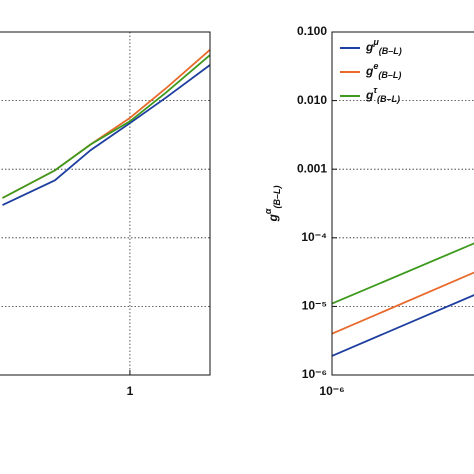  I want to click on y-tick-label: 10⁻⁴, so click(314, 237).